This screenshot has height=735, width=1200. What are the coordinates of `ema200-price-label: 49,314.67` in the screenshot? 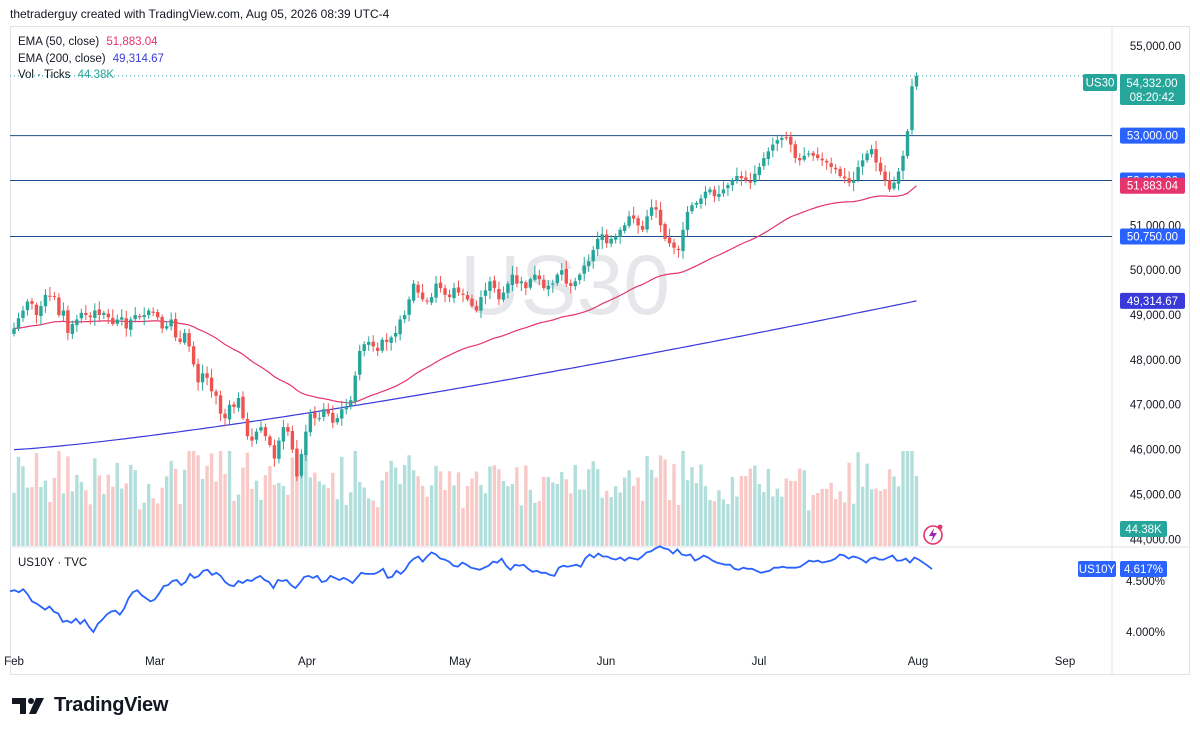 It's located at (1152, 300).